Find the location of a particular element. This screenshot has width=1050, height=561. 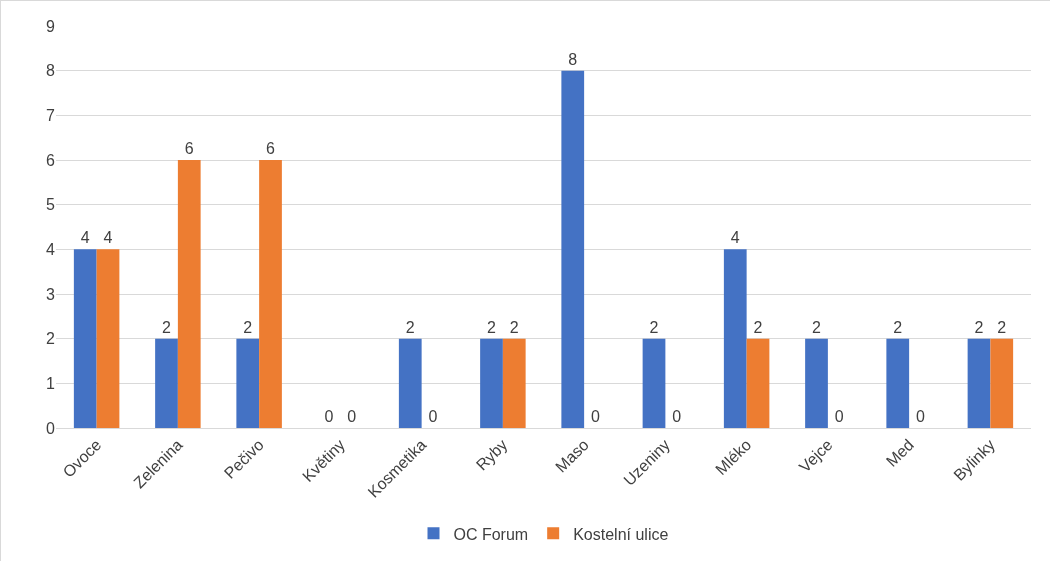

legend-label: Kostelní ulice is located at coordinates (621, 534).